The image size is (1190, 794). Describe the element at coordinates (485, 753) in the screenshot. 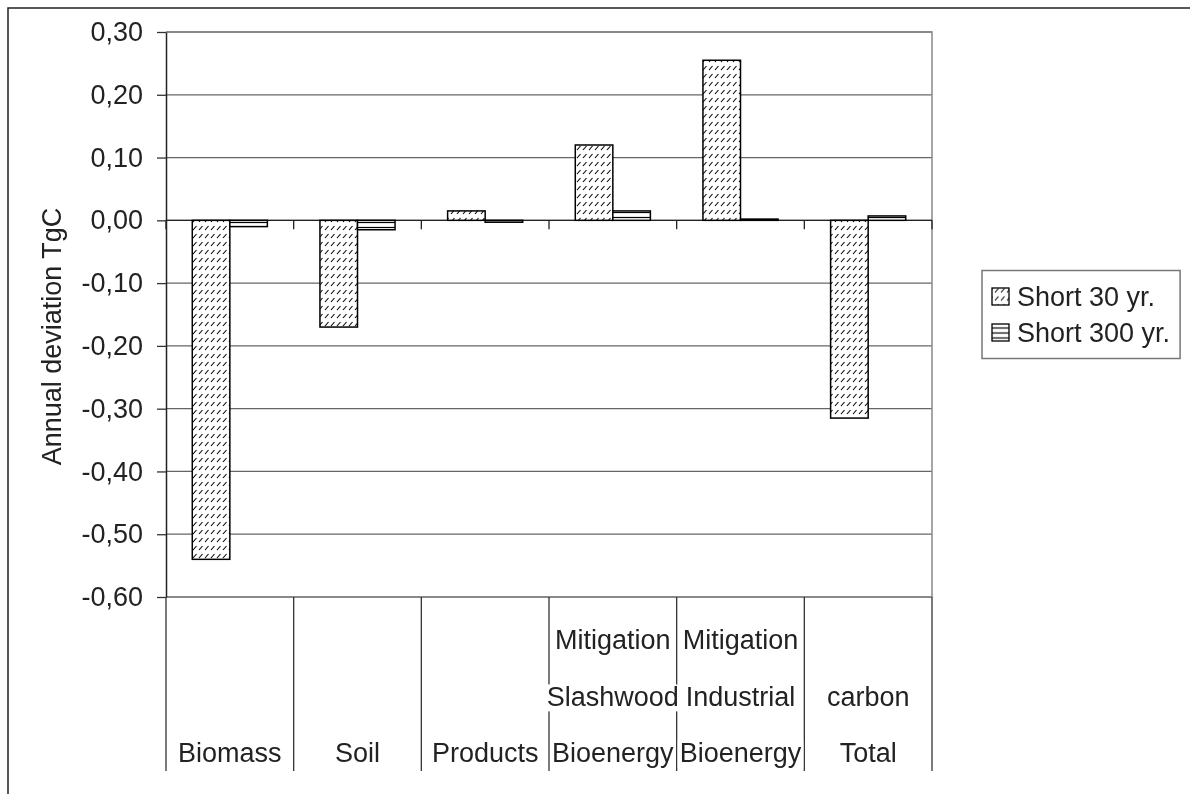

I see `x-tick-label: Products` at that location.